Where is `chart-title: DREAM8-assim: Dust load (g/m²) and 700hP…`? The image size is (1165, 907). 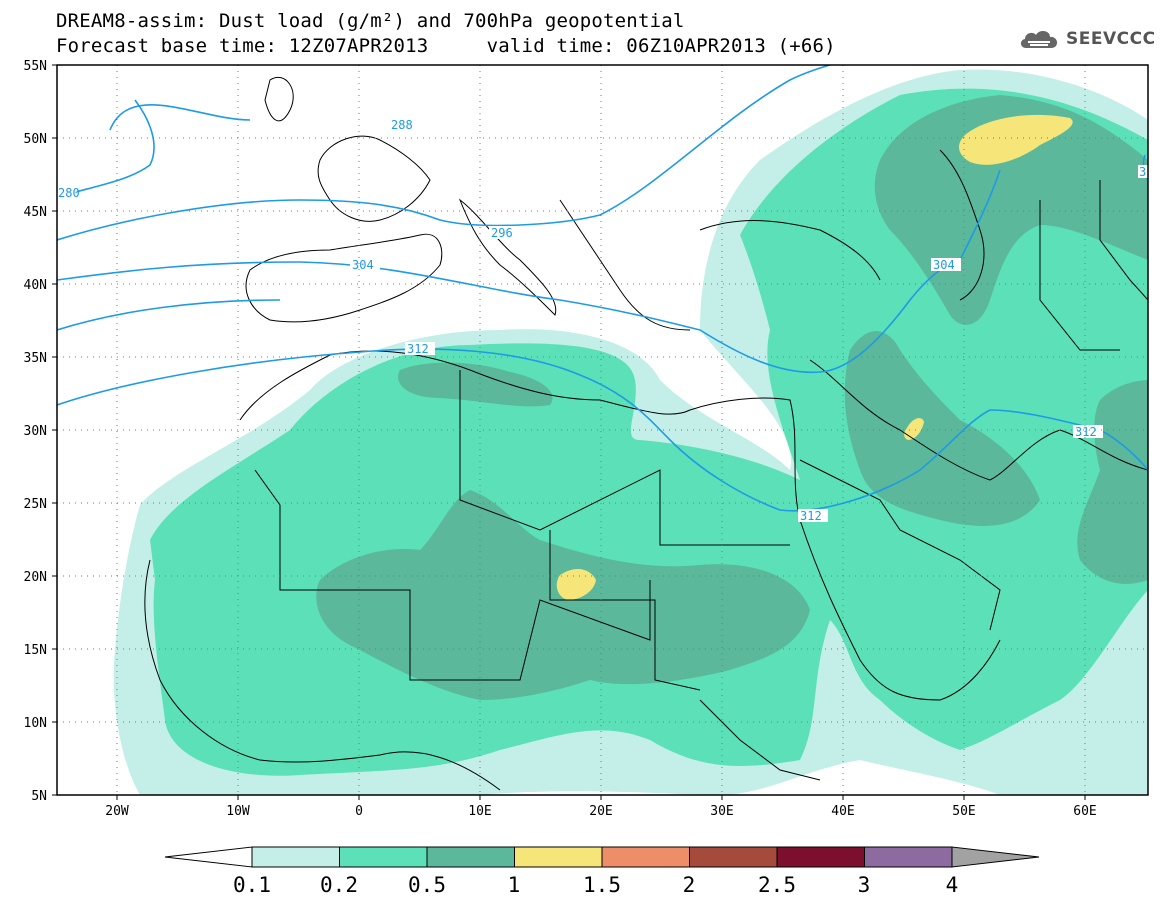
chart-title: DREAM8-assim: Dust load (g/m²) and 700hP… is located at coordinates (370, 21).